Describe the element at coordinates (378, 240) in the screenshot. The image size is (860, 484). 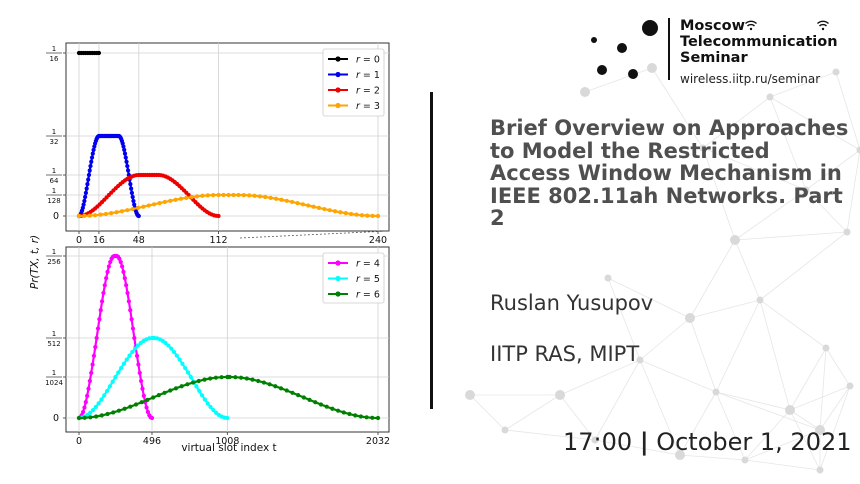
I see `x-tick-label: 240` at that location.